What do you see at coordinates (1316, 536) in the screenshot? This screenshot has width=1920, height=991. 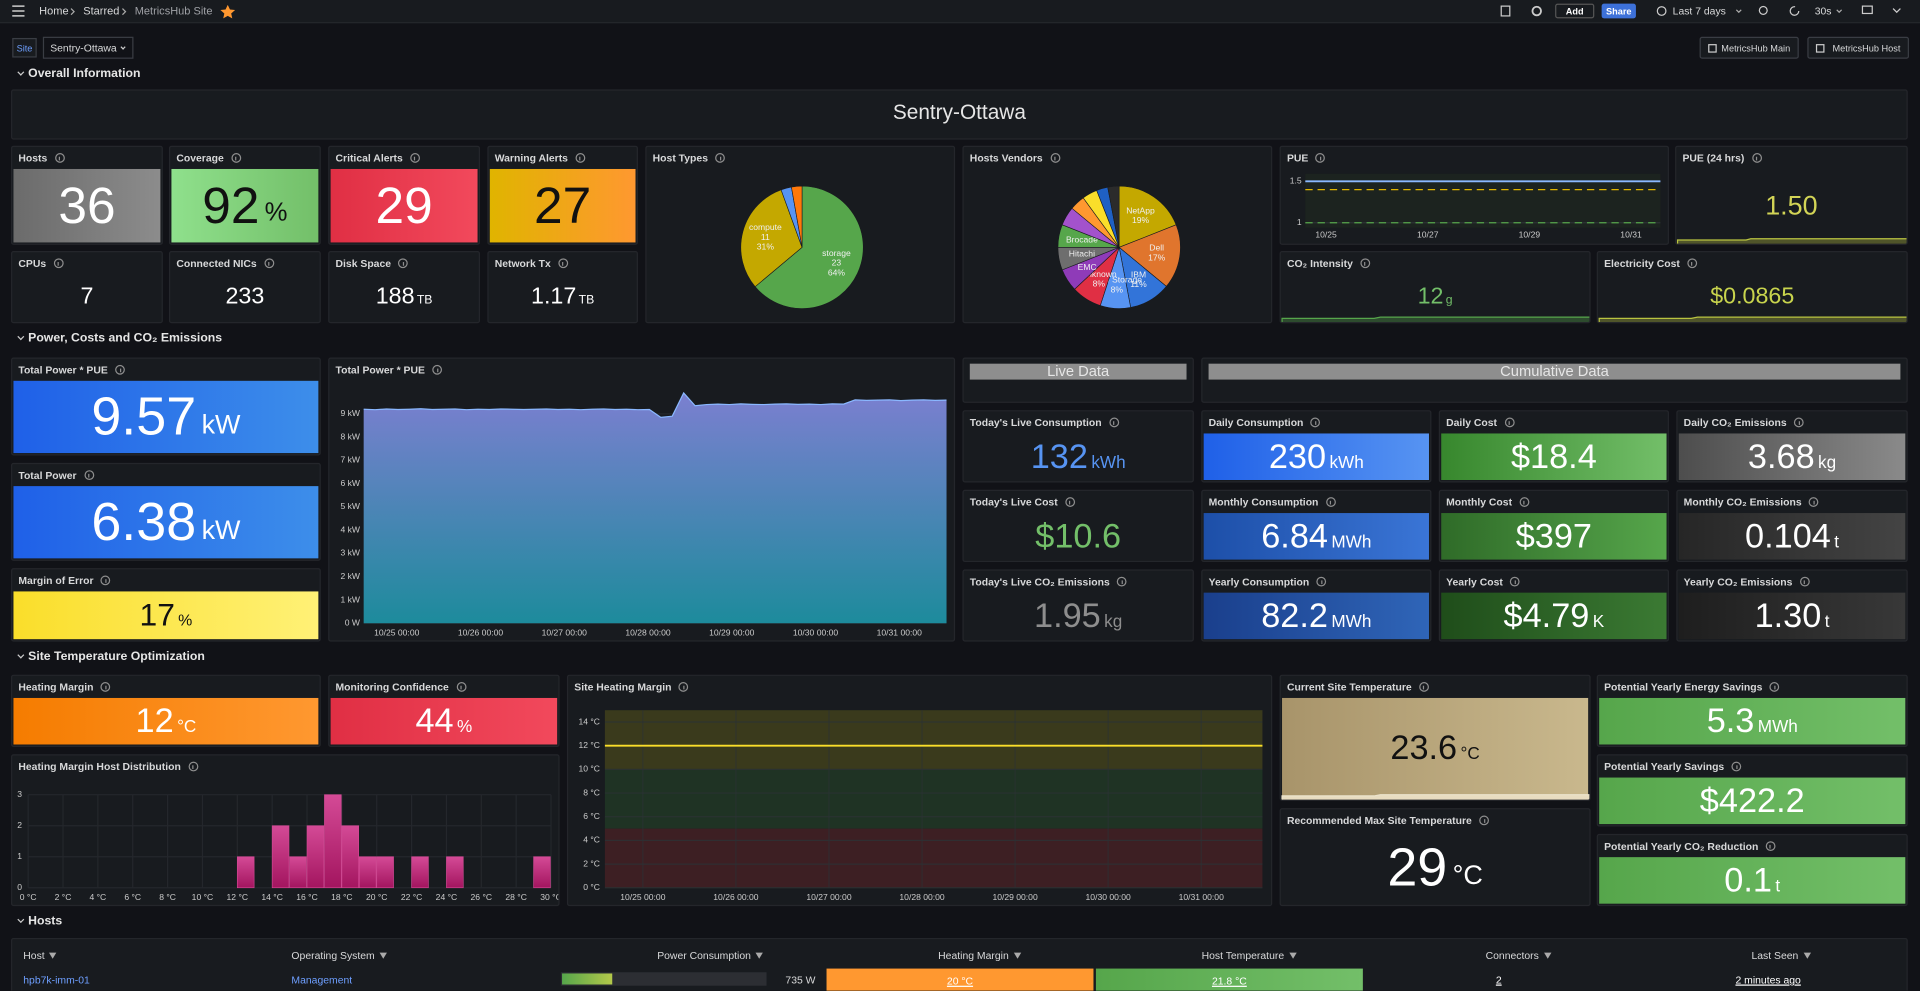 I see `stat-value-box: 6.84 MWh` at bounding box center [1316, 536].